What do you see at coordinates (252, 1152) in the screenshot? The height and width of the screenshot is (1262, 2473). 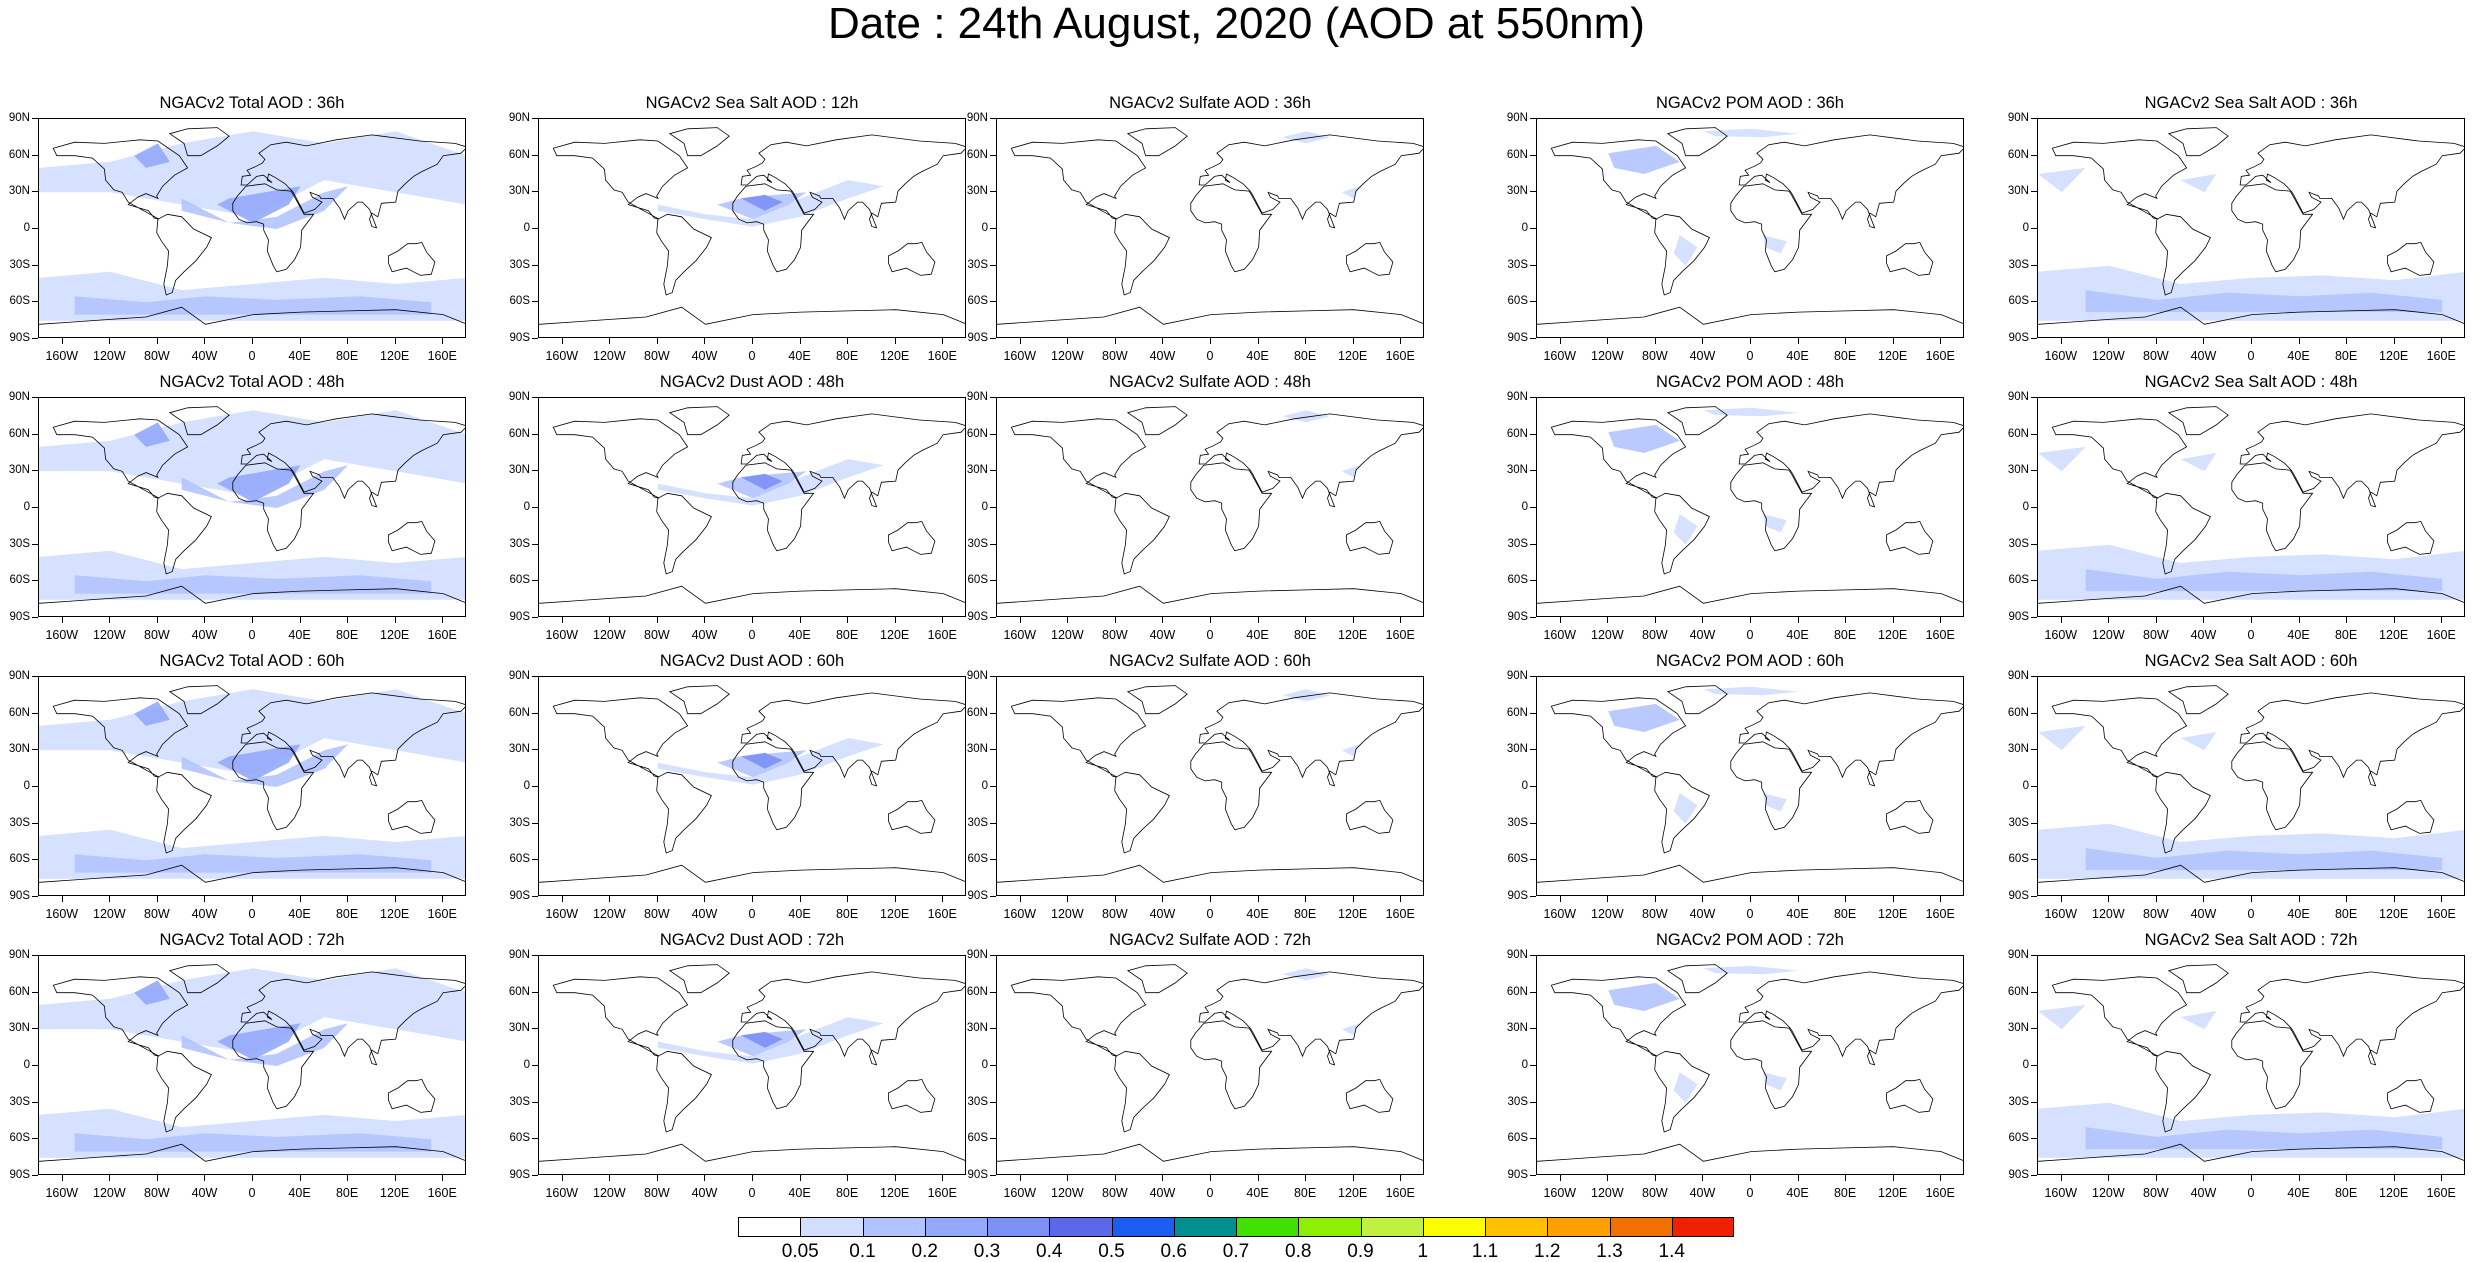 I see `antarctica-coastline` at bounding box center [252, 1152].